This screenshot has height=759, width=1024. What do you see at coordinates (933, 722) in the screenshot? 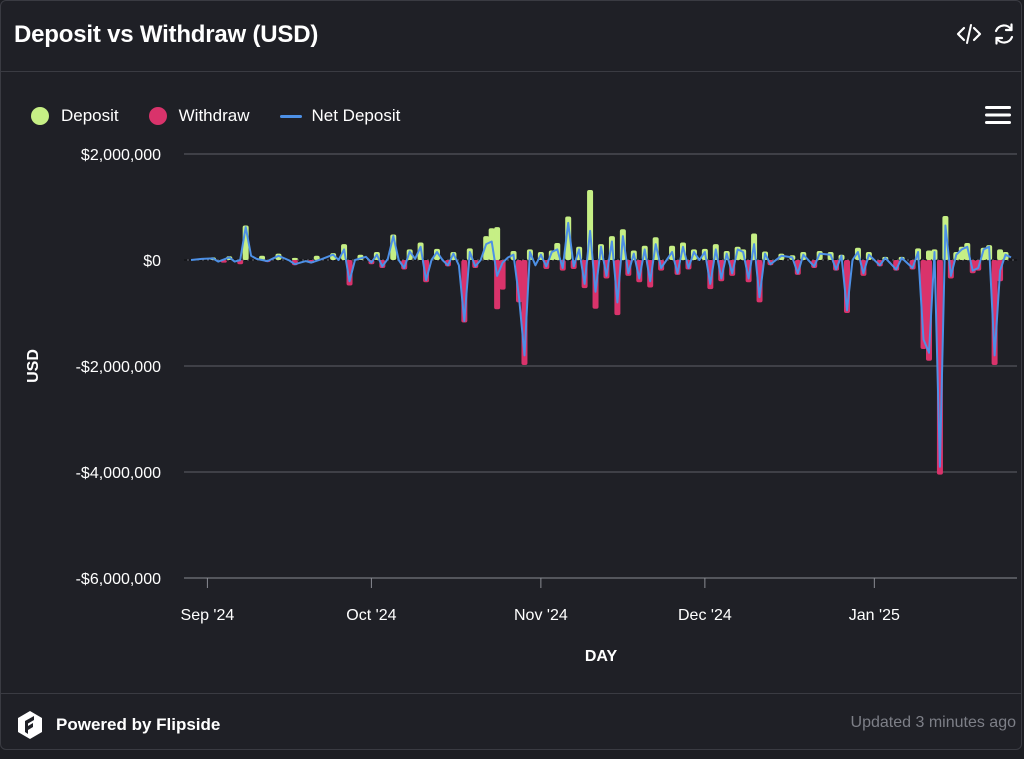
I see `updated-timestamp: Updated 3 minutes ago` at bounding box center [933, 722].